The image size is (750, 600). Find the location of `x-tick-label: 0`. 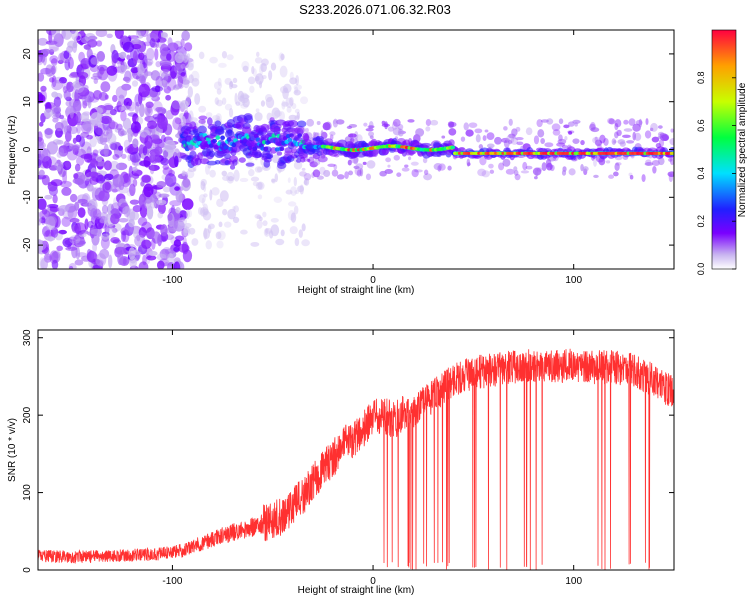

x-tick-label: 0 is located at coordinates (373, 280).